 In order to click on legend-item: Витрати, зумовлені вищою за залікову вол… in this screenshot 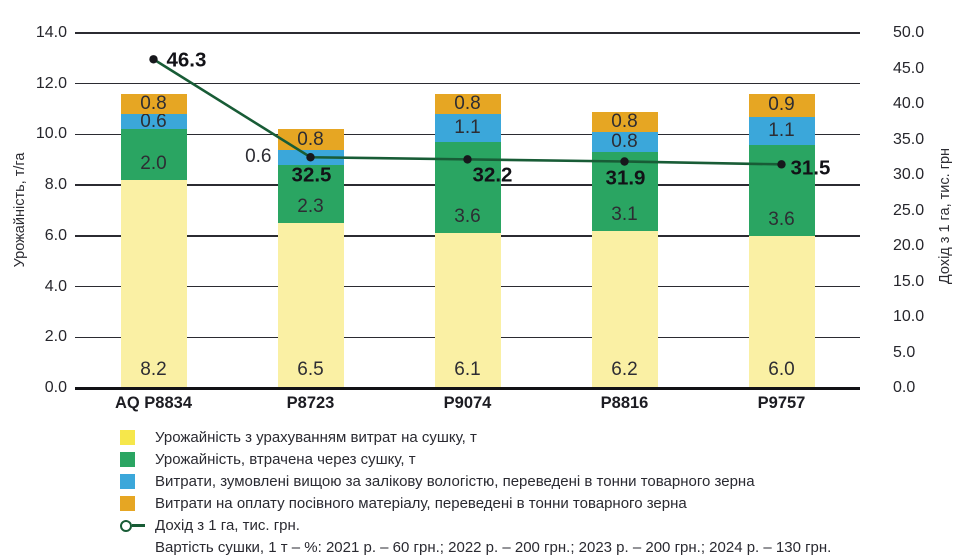, I will do `click(475, 481)`.